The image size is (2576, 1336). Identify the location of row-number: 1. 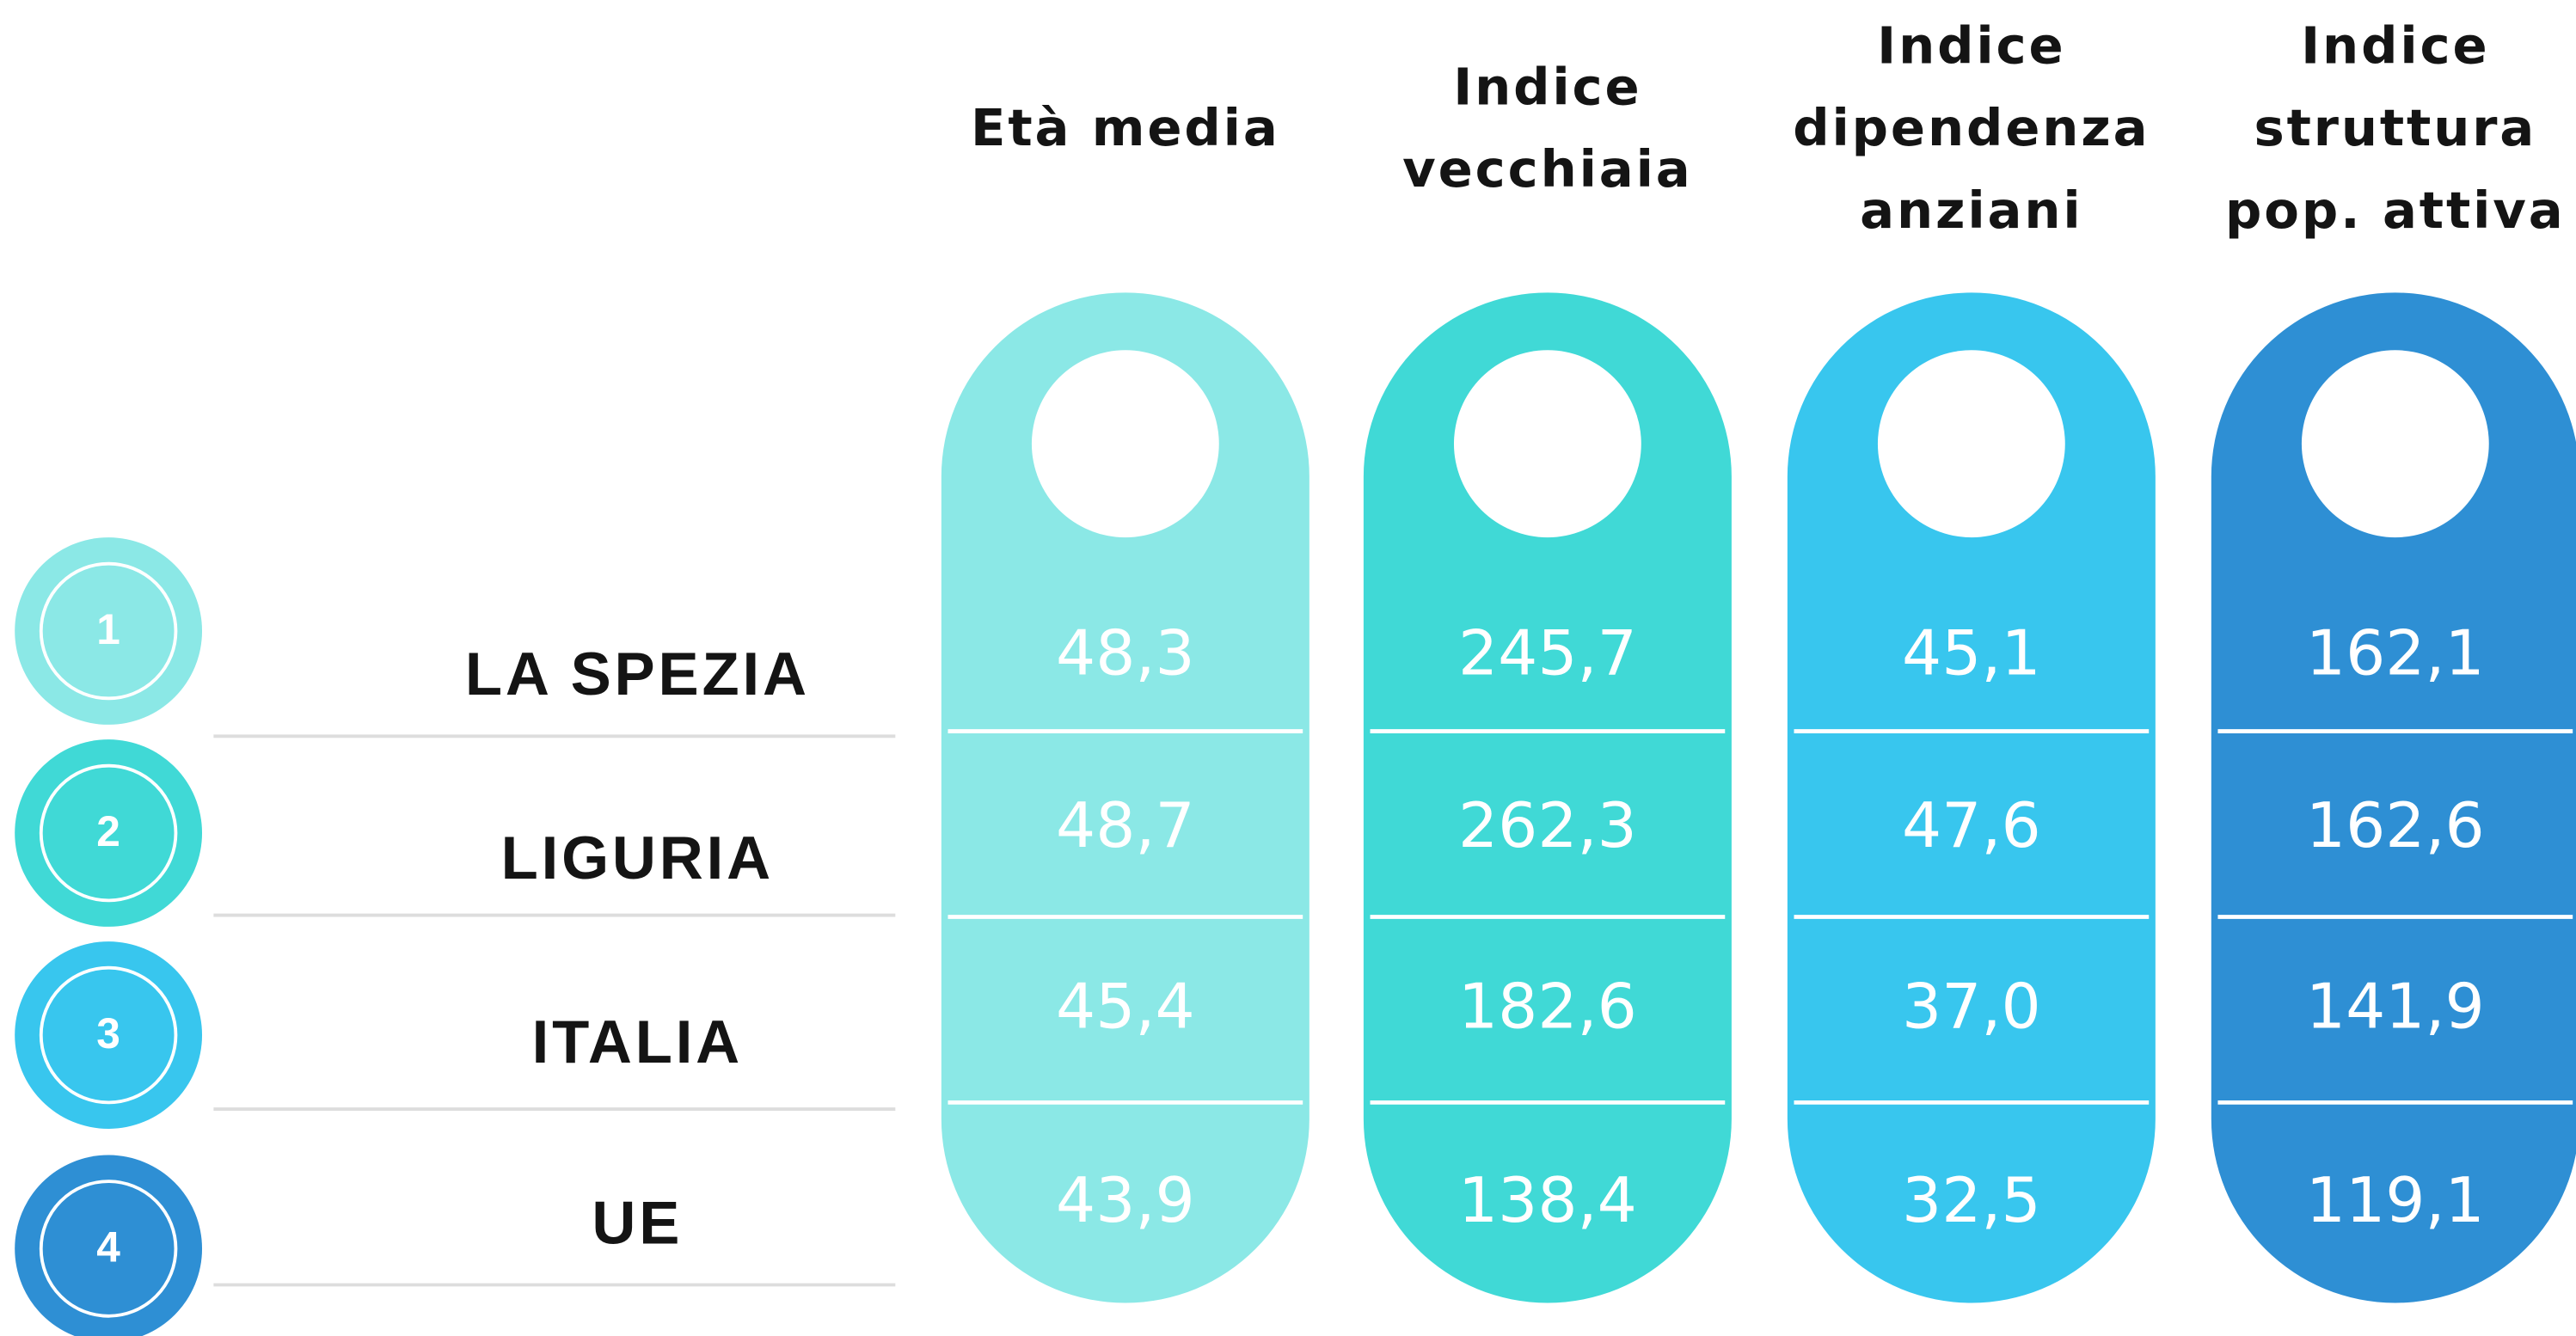
(108, 629).